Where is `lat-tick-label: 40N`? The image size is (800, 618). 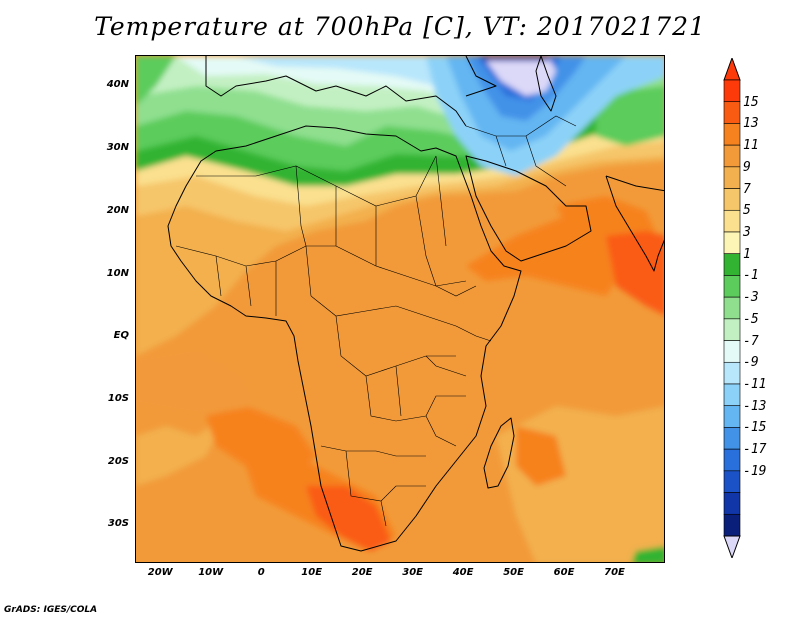 lat-tick-label: 40N is located at coordinates (117, 85).